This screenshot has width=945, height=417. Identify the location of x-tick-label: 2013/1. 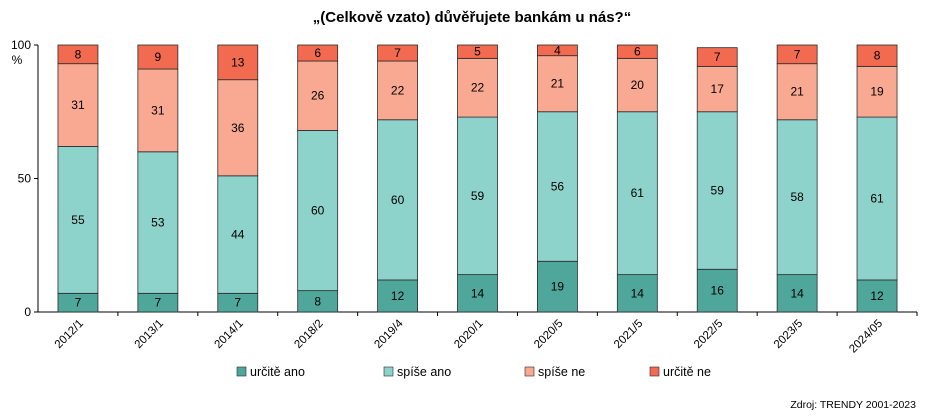
(149, 334).